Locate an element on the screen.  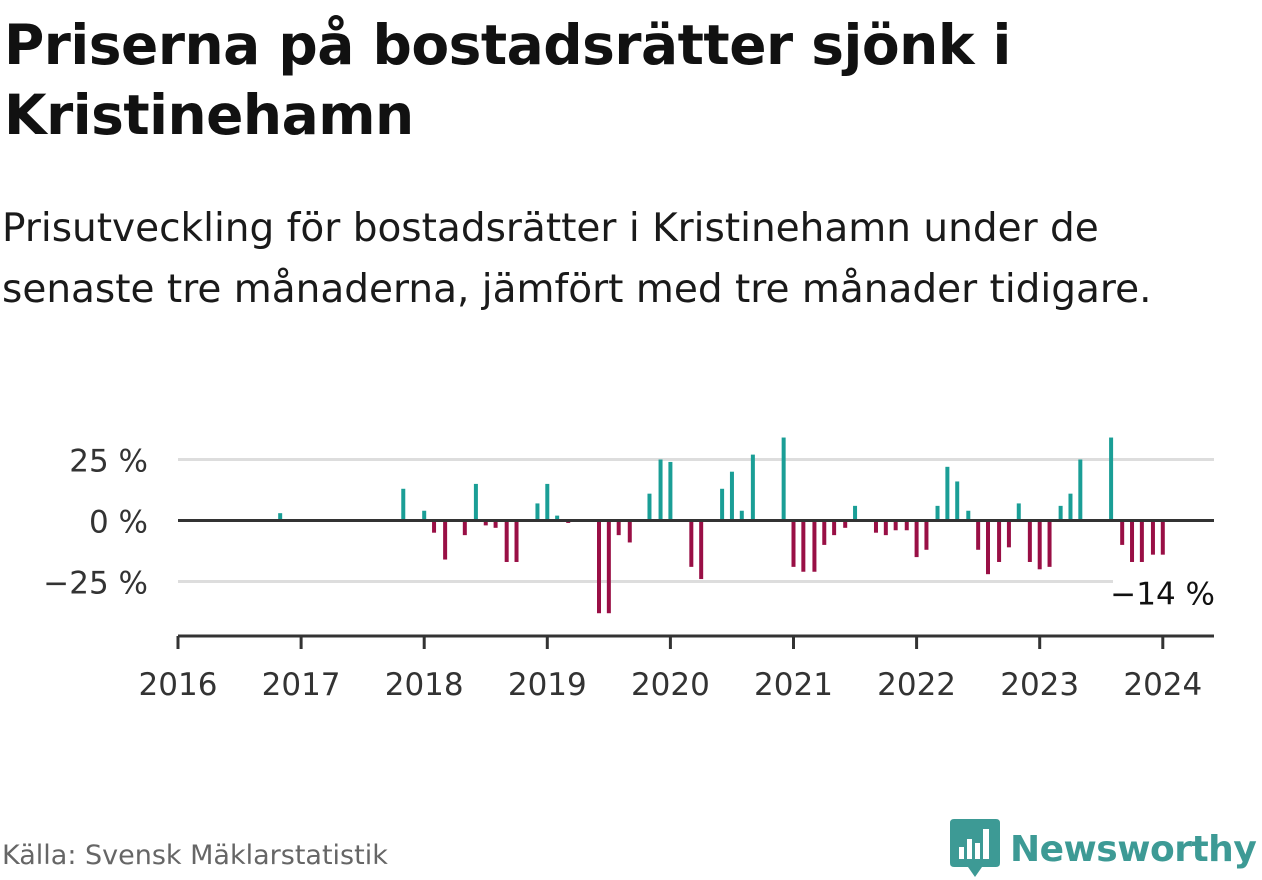
source-note: Källa: Svensk Mäklarstatistik is located at coordinates (195, 855).